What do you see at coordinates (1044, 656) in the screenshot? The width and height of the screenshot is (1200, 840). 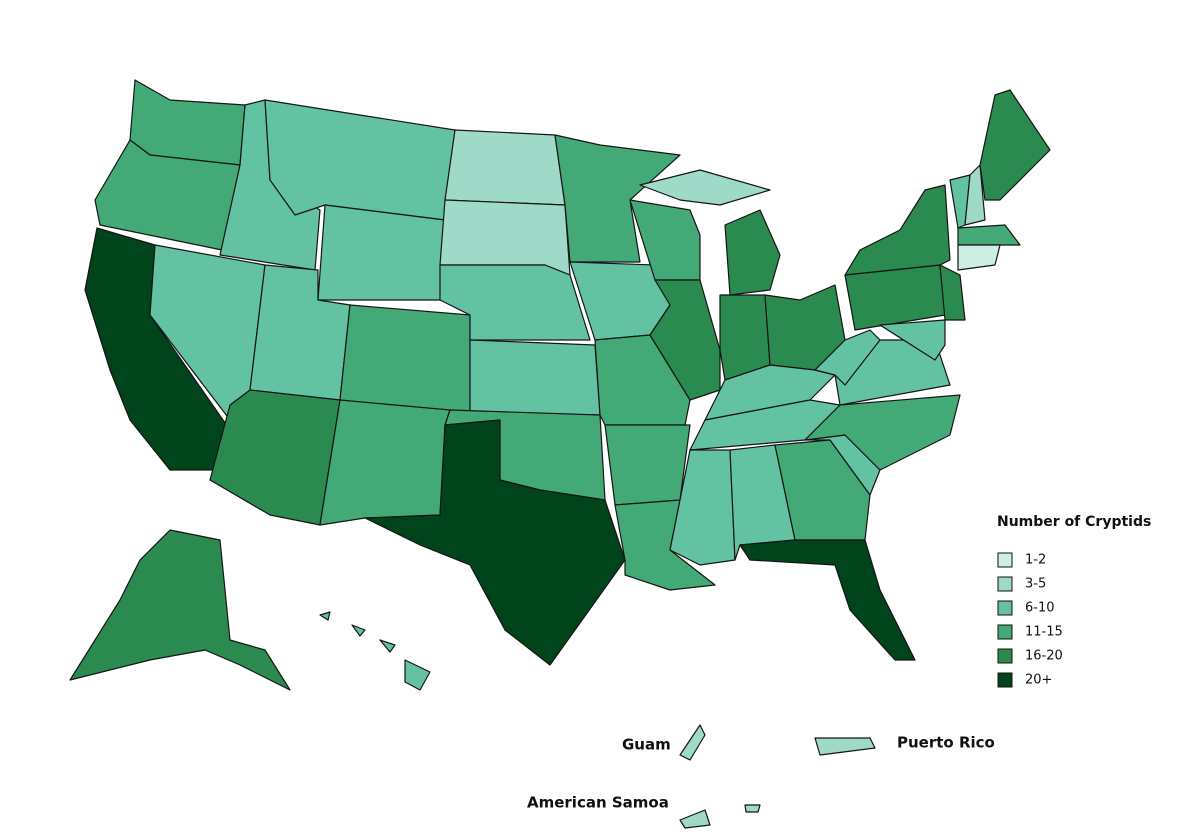 I see `legend-label: 16-20` at bounding box center [1044, 656].